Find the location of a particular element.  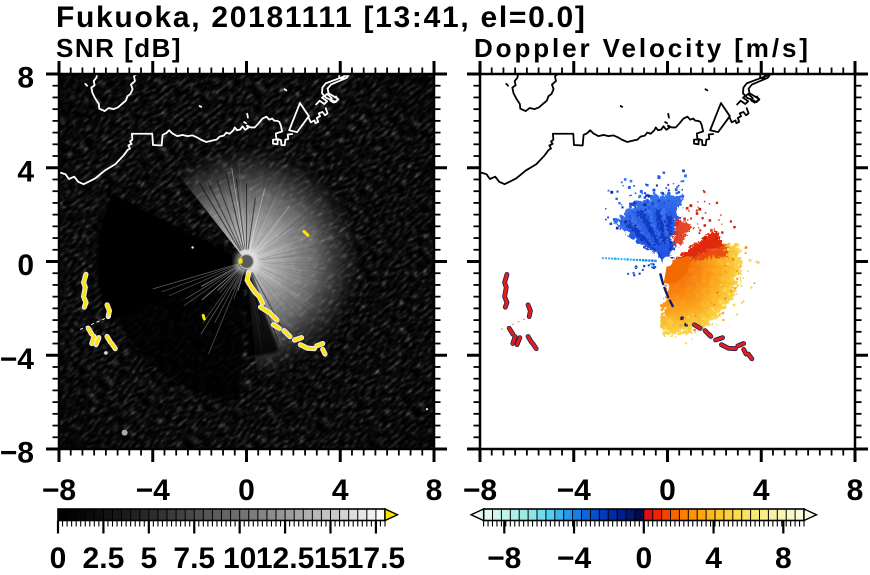

svg-text: 15 is located at coordinates (330, 556).